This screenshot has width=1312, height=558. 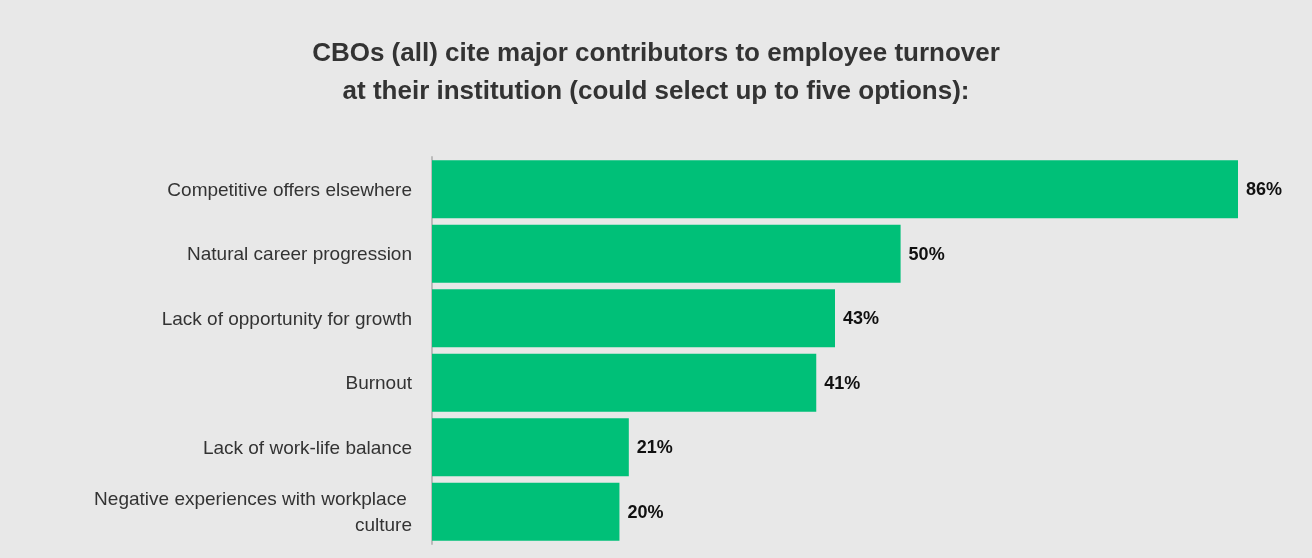 What do you see at coordinates (253, 512) in the screenshot?
I see `y-tick-label: Negative experiences with workplace culture` at bounding box center [253, 512].